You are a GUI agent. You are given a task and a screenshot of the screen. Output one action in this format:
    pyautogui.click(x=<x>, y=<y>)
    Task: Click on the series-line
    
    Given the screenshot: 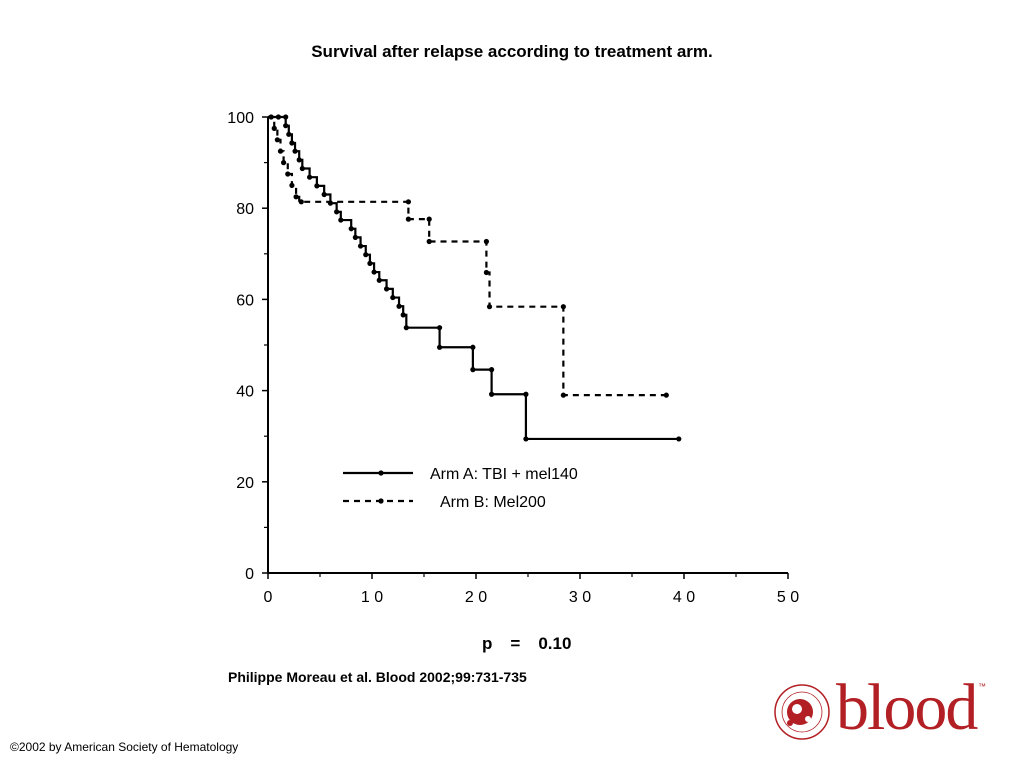 What is the action you would take?
    pyautogui.click(x=467, y=256)
    